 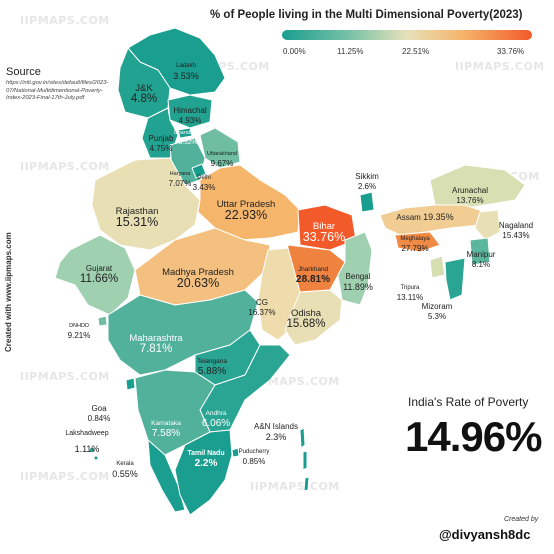 I want to click on region-chandigarh, so click(x=185, y=133).